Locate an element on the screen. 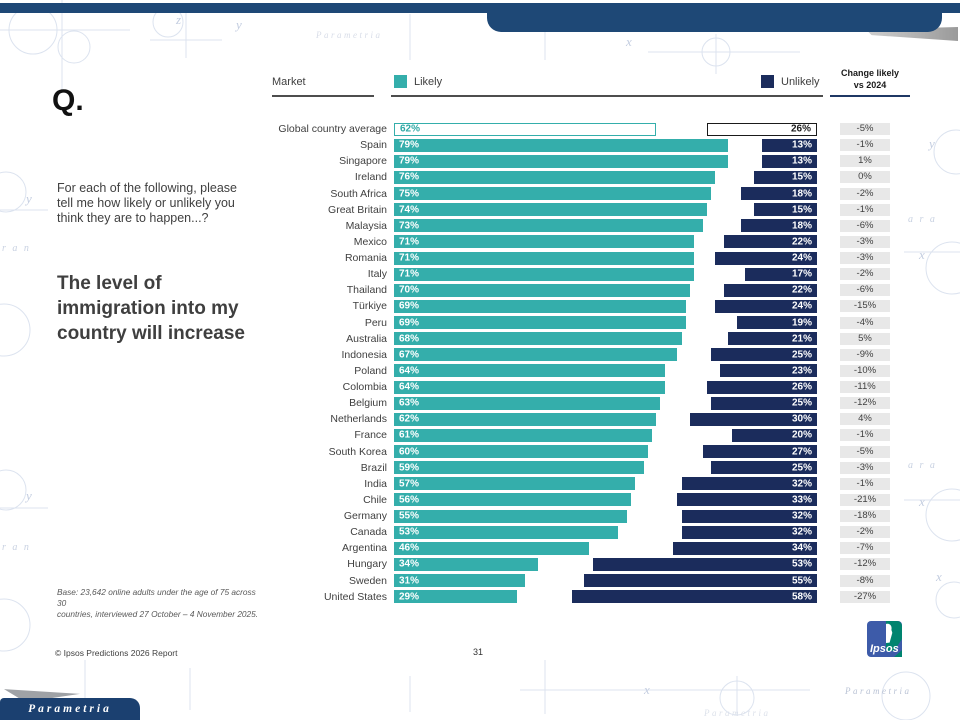 The height and width of the screenshot is (720, 960). page-number: 31 is located at coordinates (478, 652).